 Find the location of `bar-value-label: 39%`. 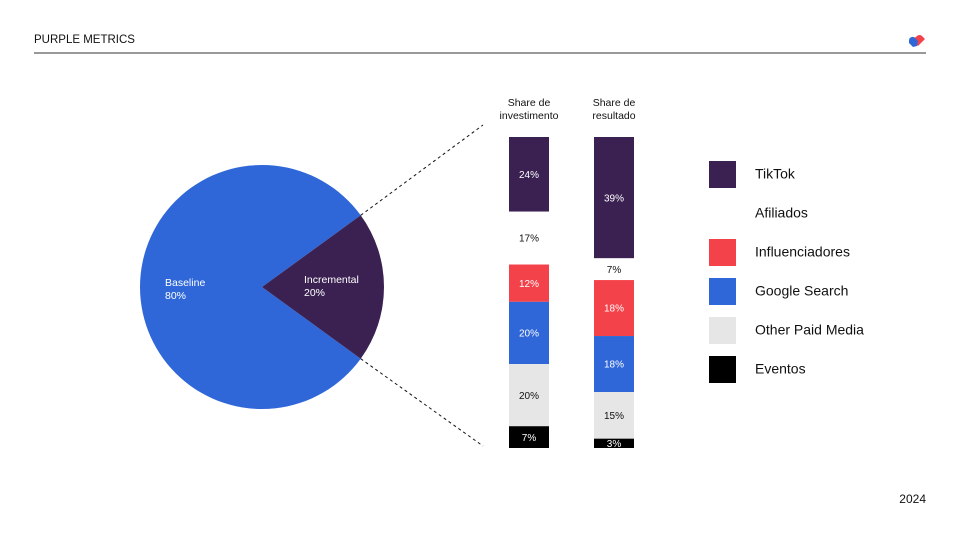

bar-value-label: 39% is located at coordinates (614, 198).